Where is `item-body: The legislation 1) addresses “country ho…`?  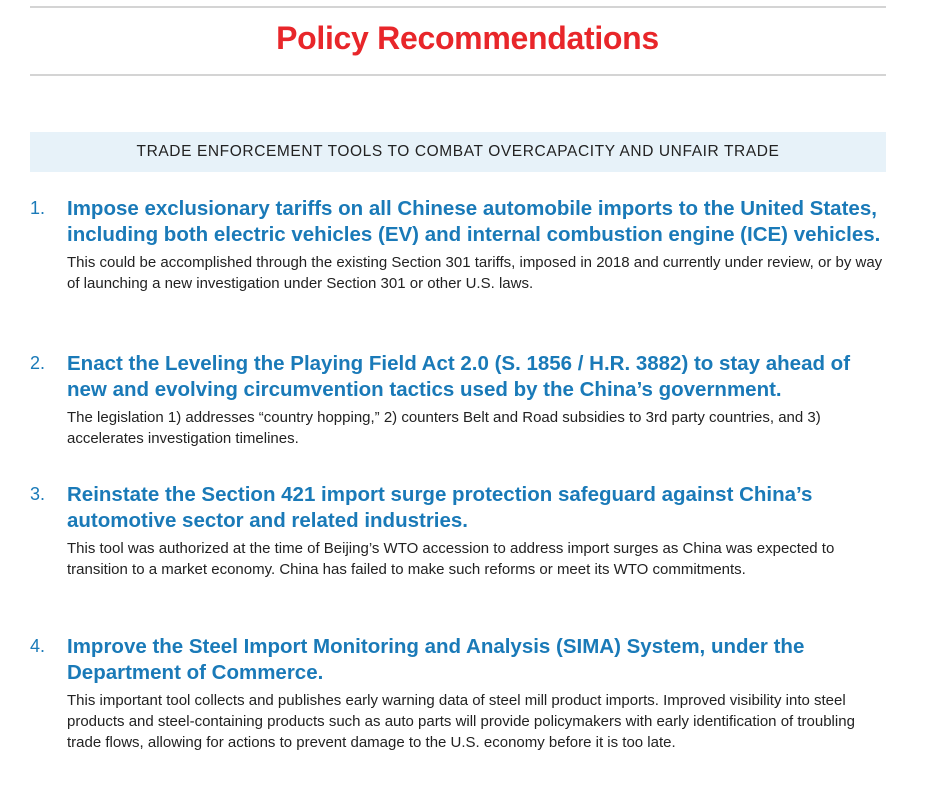
item-body: The legislation 1) addresses “country ho… is located at coordinates (444, 428).